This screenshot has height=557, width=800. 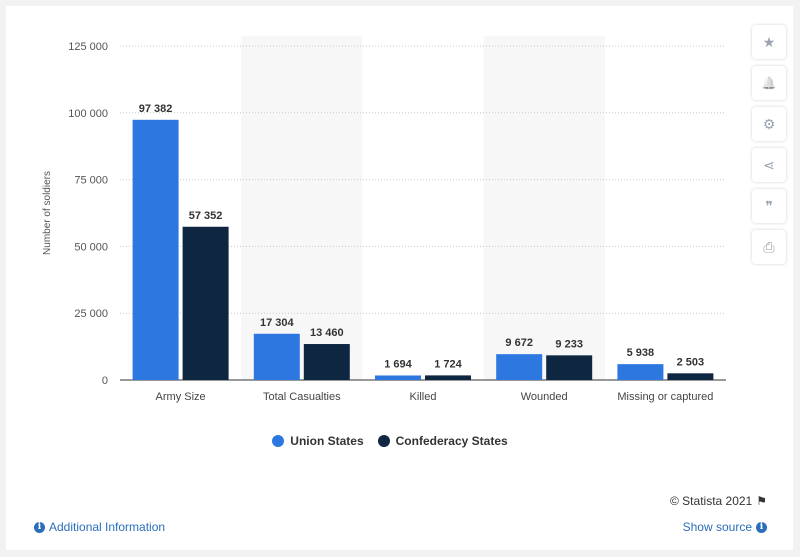 I want to click on legend-swatch-confederacy, so click(x=383, y=441).